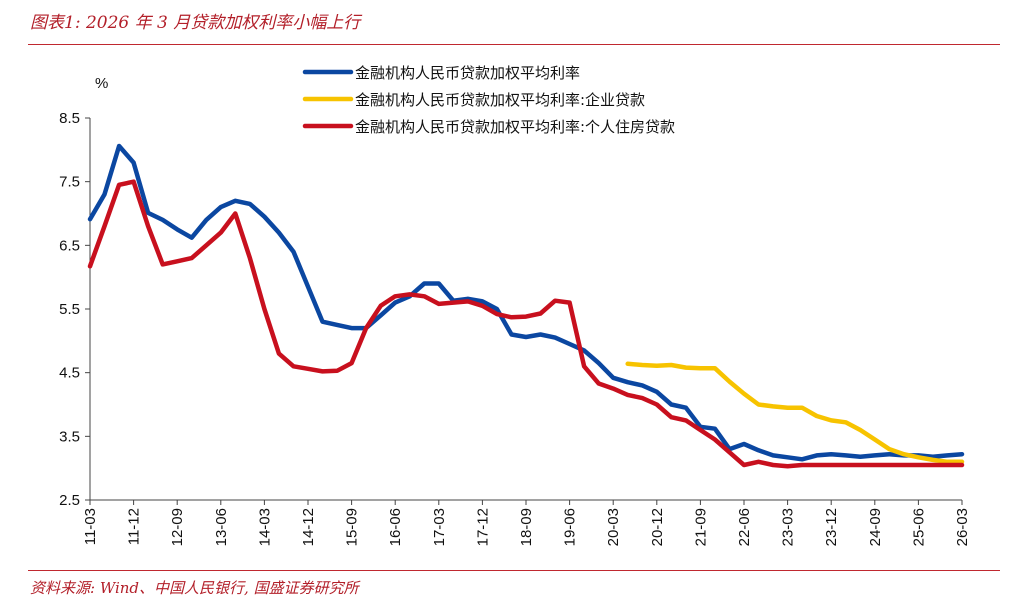 This screenshot has width=1024, height=614. What do you see at coordinates (69, 373) in the screenshot?
I see `y-tick-label: 4.5` at bounding box center [69, 373].